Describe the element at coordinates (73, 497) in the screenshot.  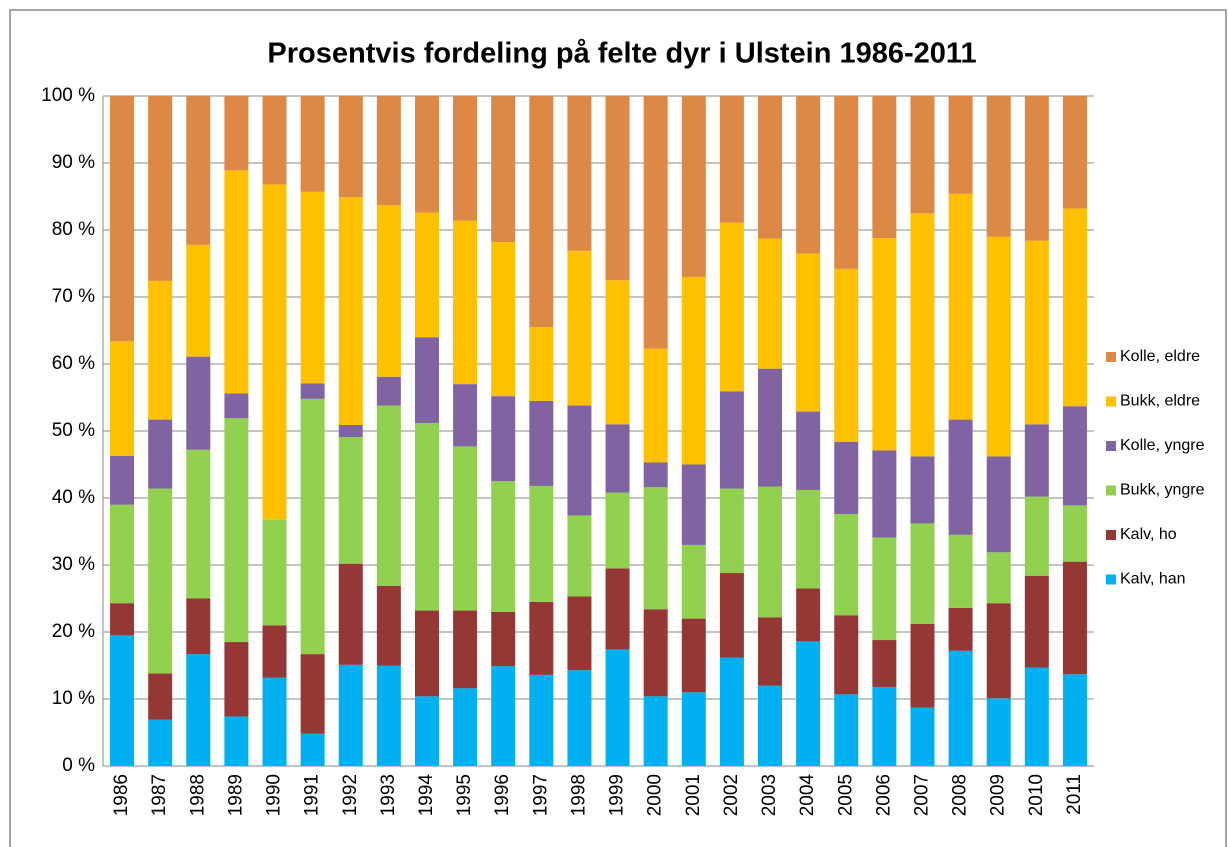
I see `y-tick-label: 40 %` at that location.